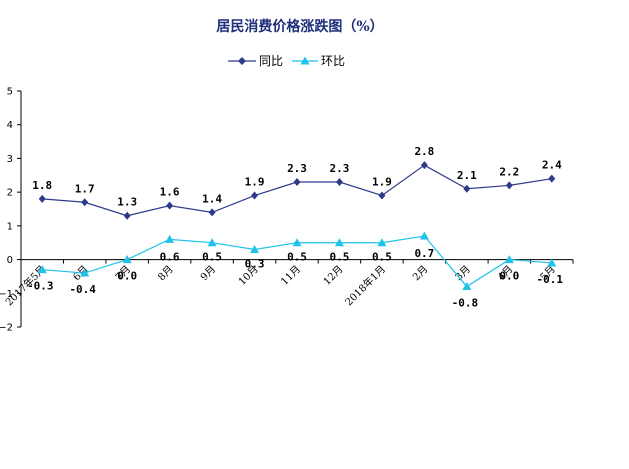 The height and width of the screenshot is (469, 629). I want to click on x-tick-label: 2月, so click(420, 273).